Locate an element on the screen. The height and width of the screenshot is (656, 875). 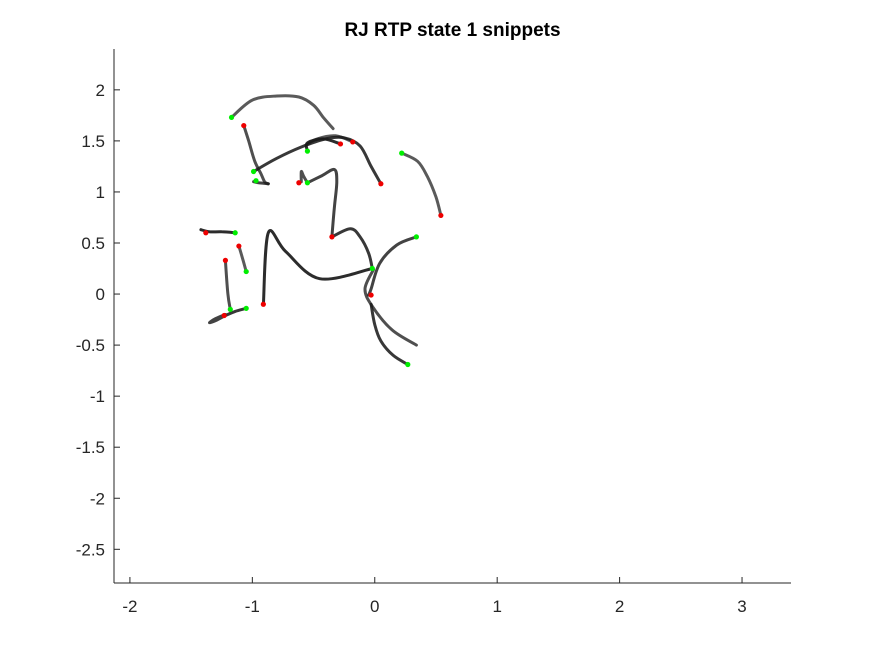
y-tick-label: -2 is located at coordinates (97, 498).